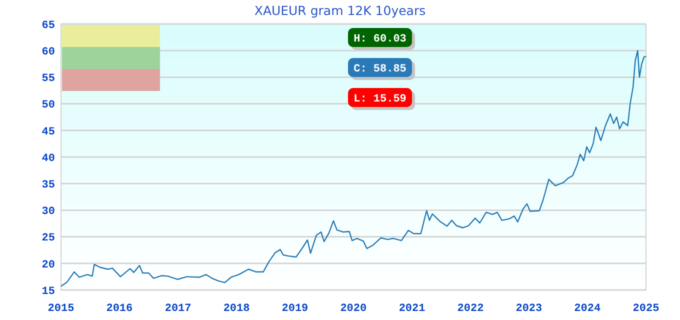 This screenshot has width=680, height=320. Describe the element at coordinates (236, 309) in the screenshot. I see `x-tick-label: 2018` at that location.